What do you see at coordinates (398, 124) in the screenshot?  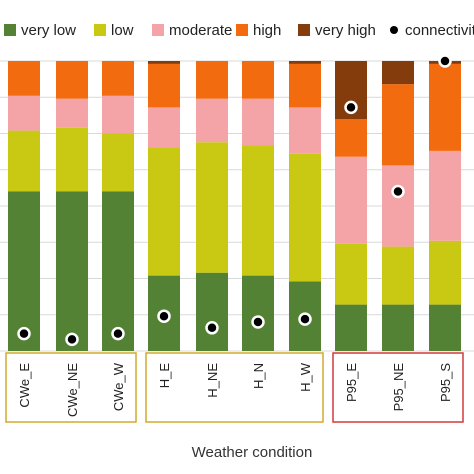 I see `bar-p95-ne-high` at bounding box center [398, 124].